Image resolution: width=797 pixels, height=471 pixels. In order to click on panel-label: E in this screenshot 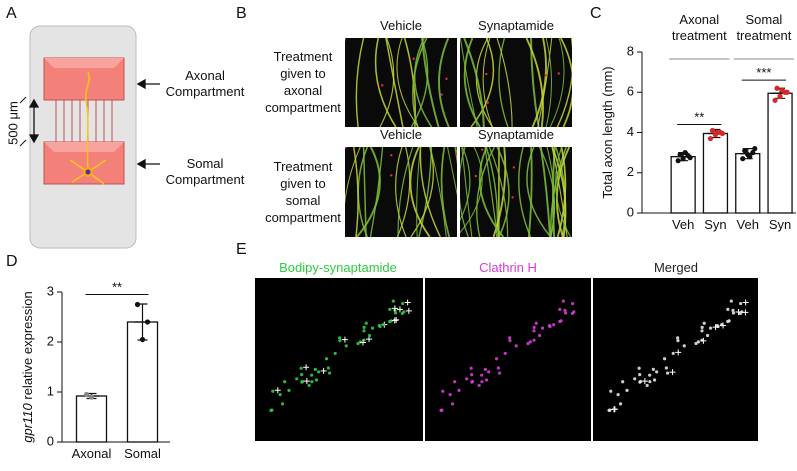, I will do `click(241, 249)`.